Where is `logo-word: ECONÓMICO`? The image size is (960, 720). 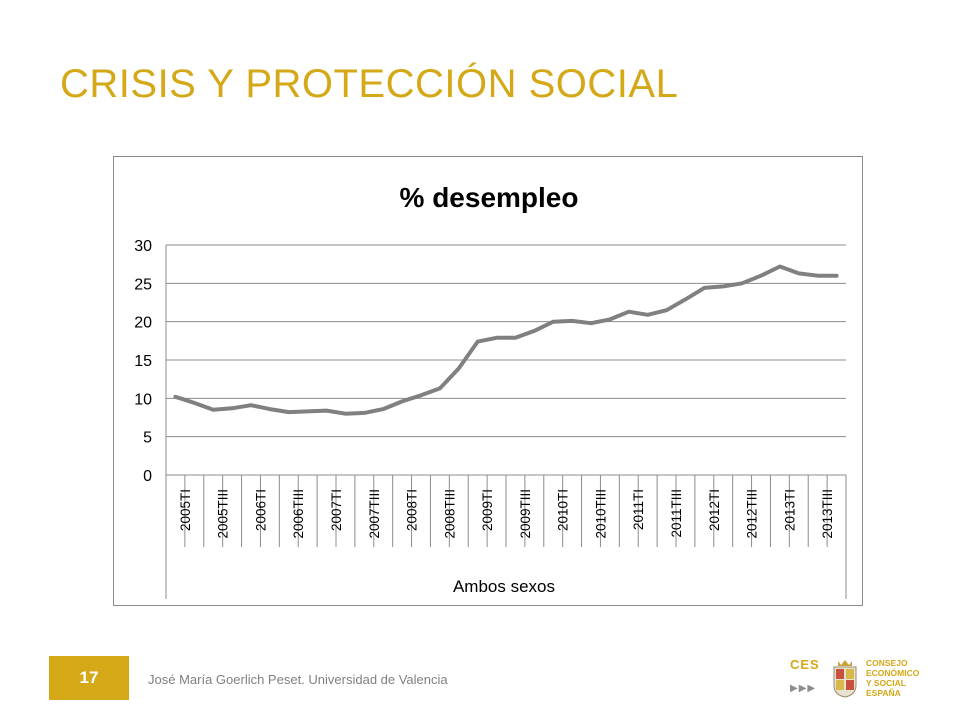
logo-word: ECONÓMICO is located at coordinates (893, 673).